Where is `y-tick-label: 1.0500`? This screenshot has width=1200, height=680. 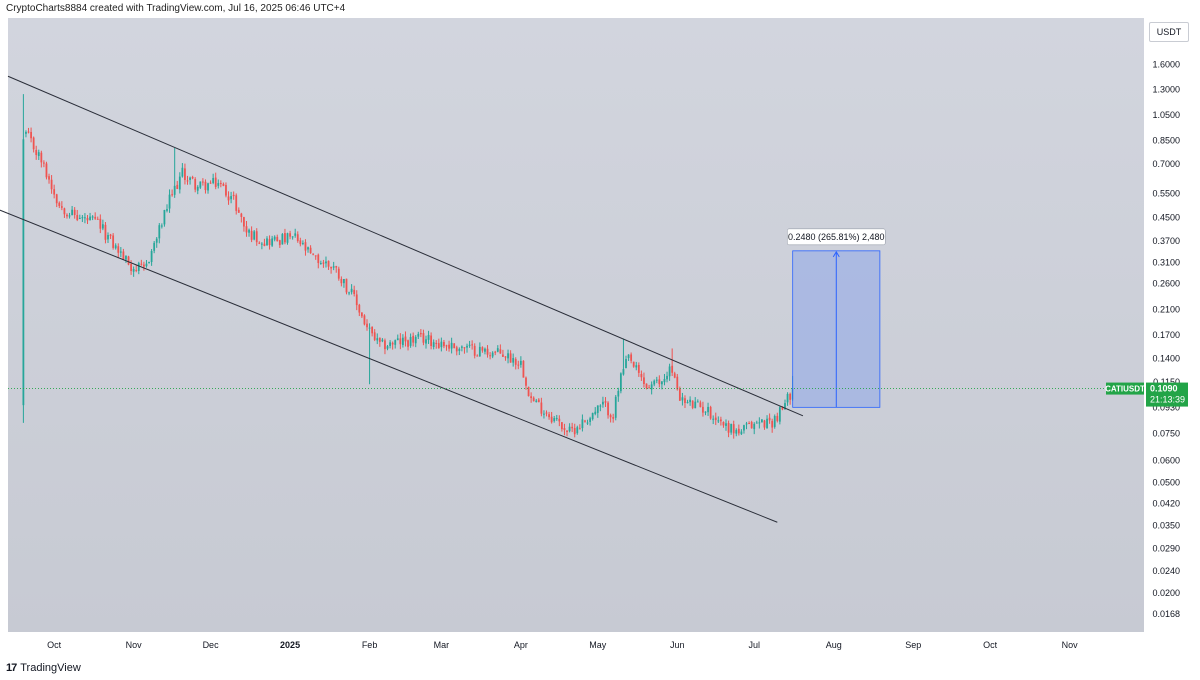 y-tick-label: 1.0500 is located at coordinates (1166, 115).